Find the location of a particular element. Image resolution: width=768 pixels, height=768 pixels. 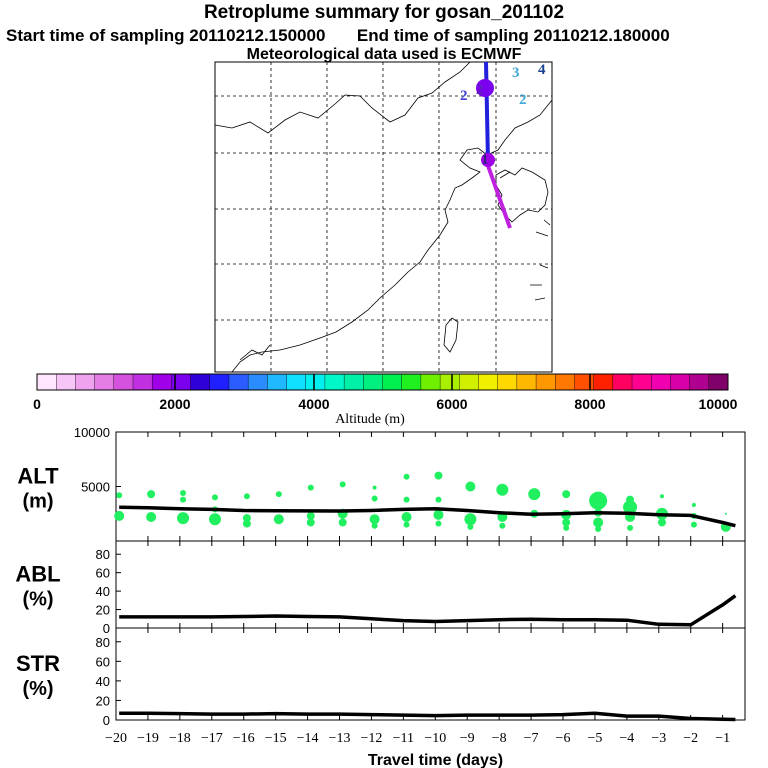

trajectory-upper is located at coordinates (487, 112).